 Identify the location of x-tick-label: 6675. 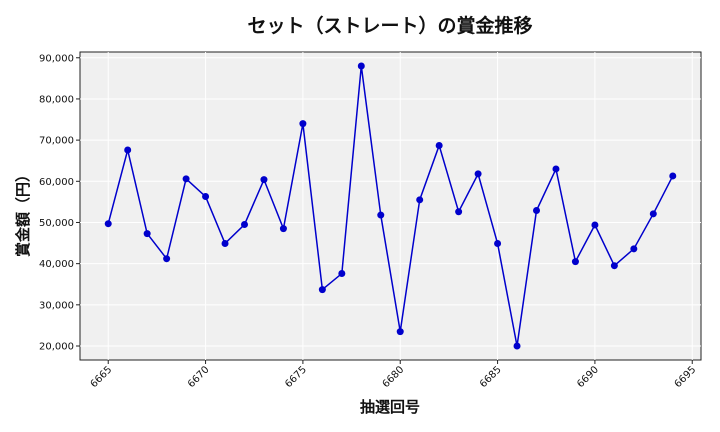
(296, 377).